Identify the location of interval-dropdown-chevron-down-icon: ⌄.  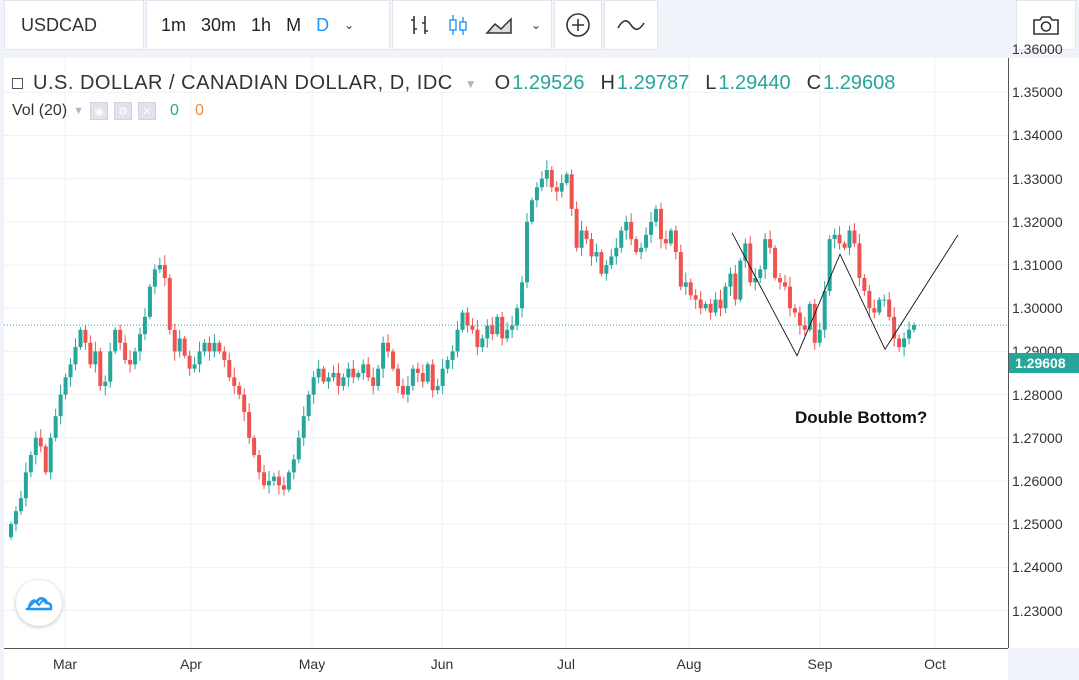
(349, 25).